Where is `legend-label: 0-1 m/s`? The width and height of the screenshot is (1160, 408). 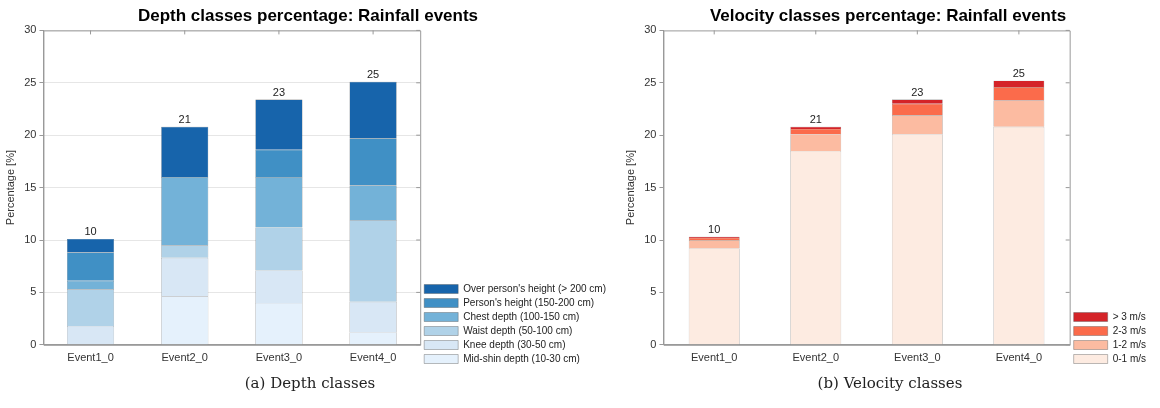 legend-label: 0-1 m/s is located at coordinates (1129, 358).